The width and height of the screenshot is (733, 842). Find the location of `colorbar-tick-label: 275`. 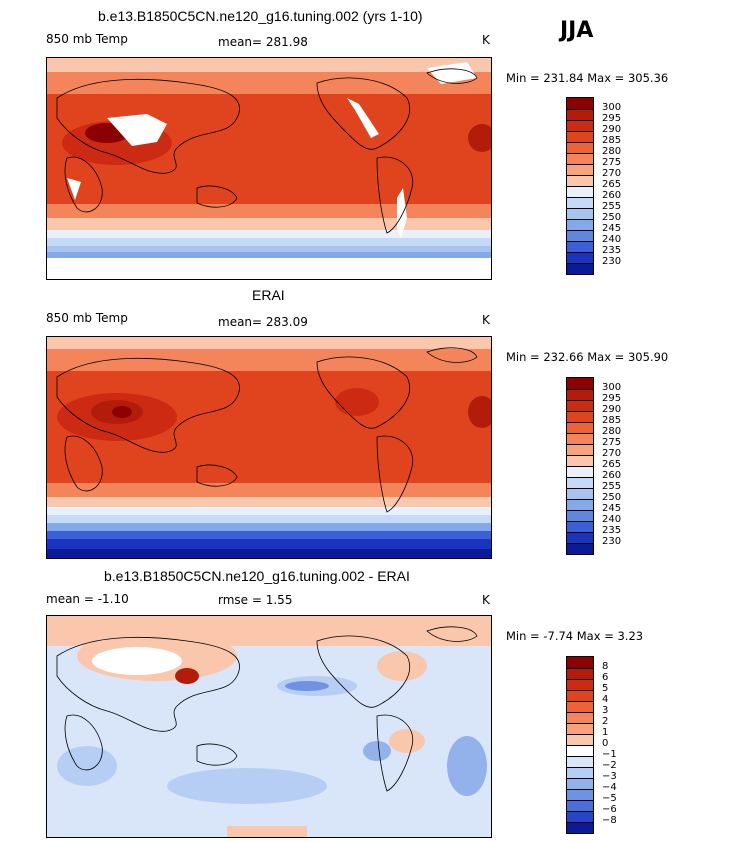

colorbar-tick-label: 275 is located at coordinates (612, 162).